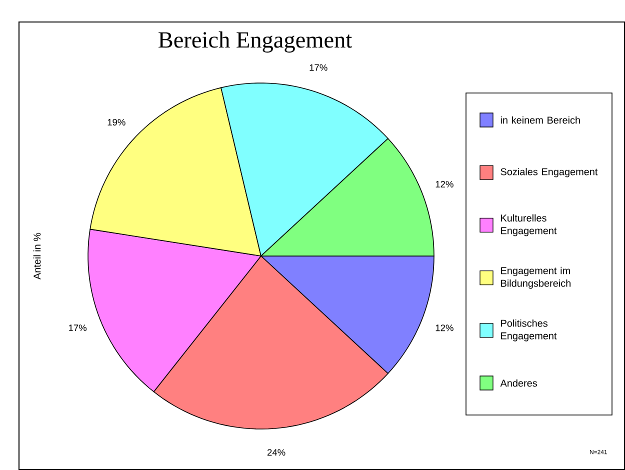  Describe the element at coordinates (535, 277) in the screenshot. I see `legend-label: Engagement im Bildungsbereich` at that location.